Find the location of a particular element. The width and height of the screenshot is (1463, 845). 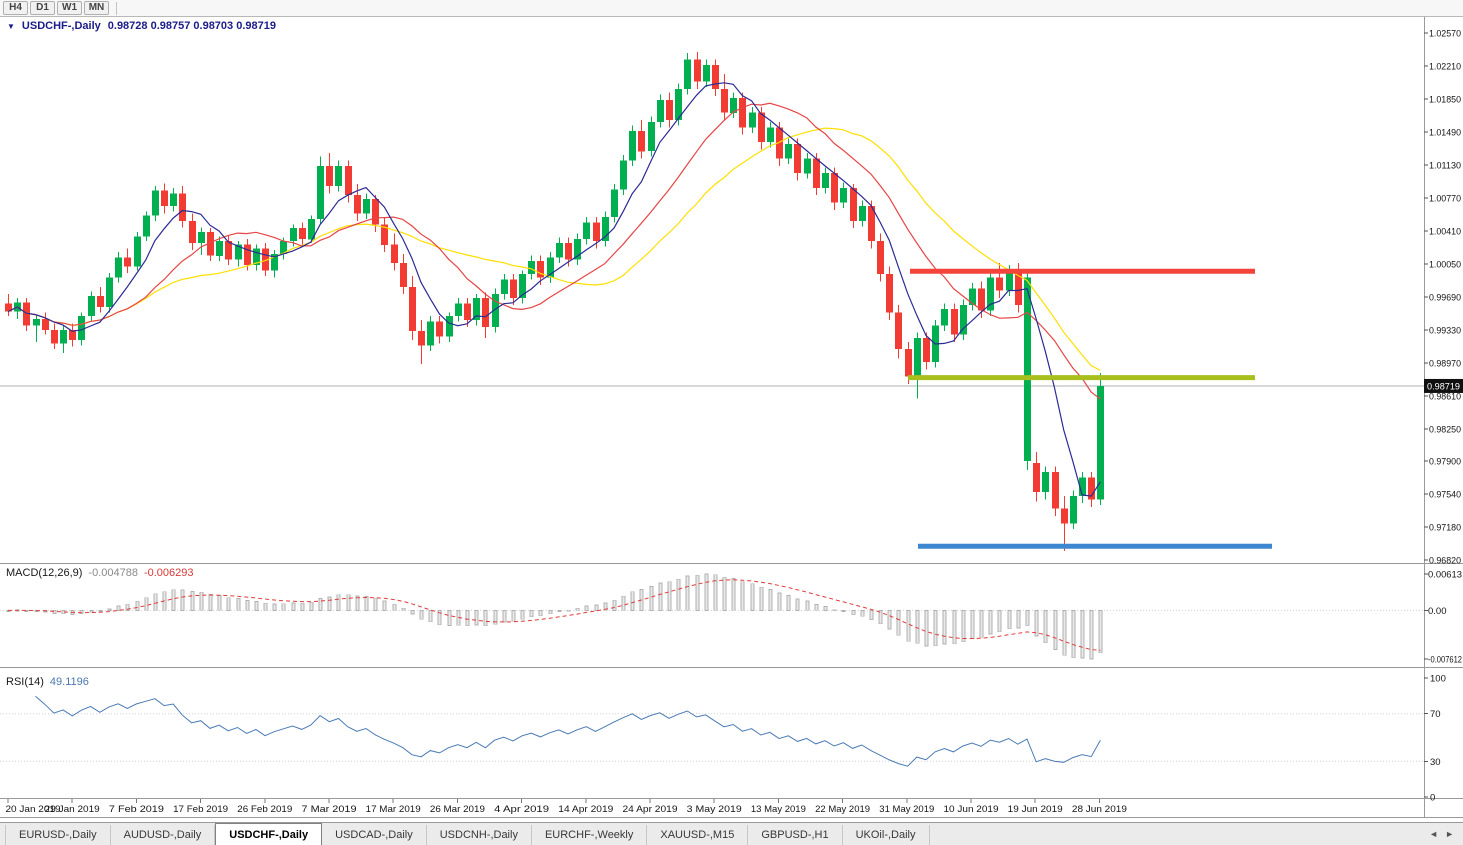

tab-audusd-daily: AUDUSD-,Daily is located at coordinates (163, 835).